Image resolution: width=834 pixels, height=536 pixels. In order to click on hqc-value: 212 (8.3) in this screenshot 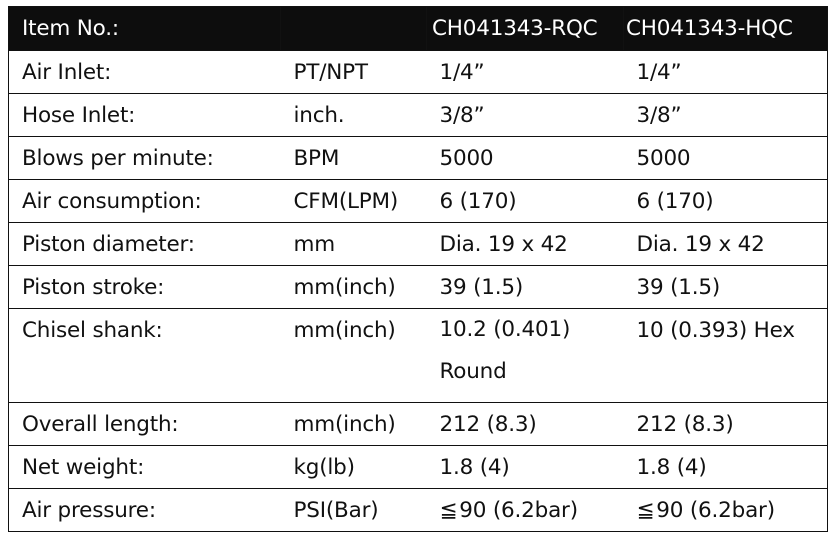, I will do `click(725, 424)`.